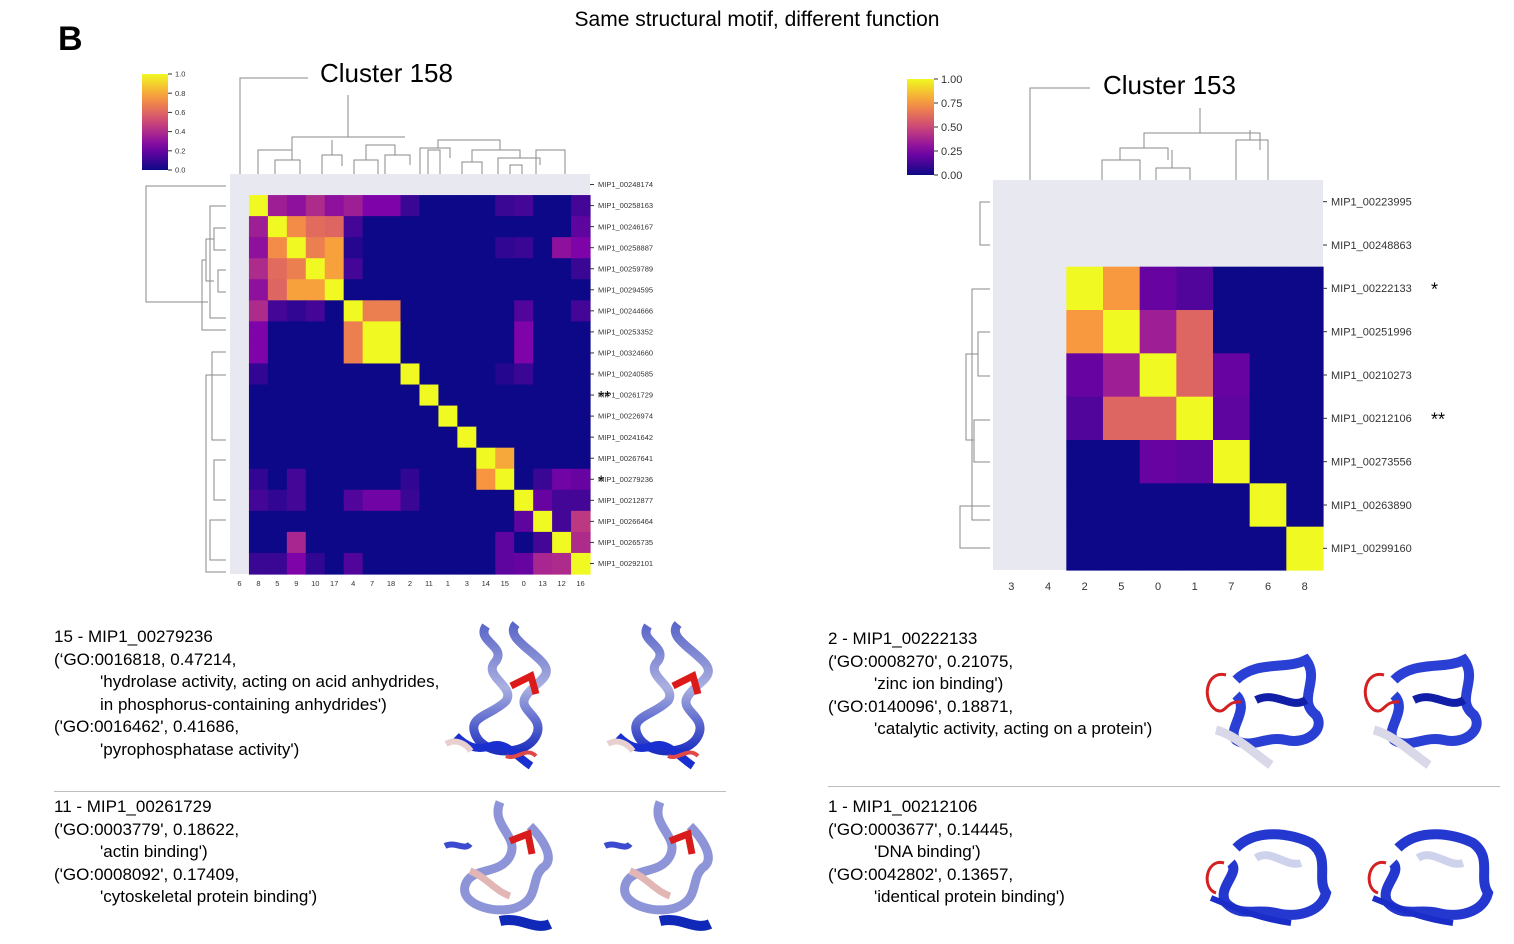 The height and width of the screenshot is (944, 1514). I want to click on significance-marker: *, so click(601, 481).